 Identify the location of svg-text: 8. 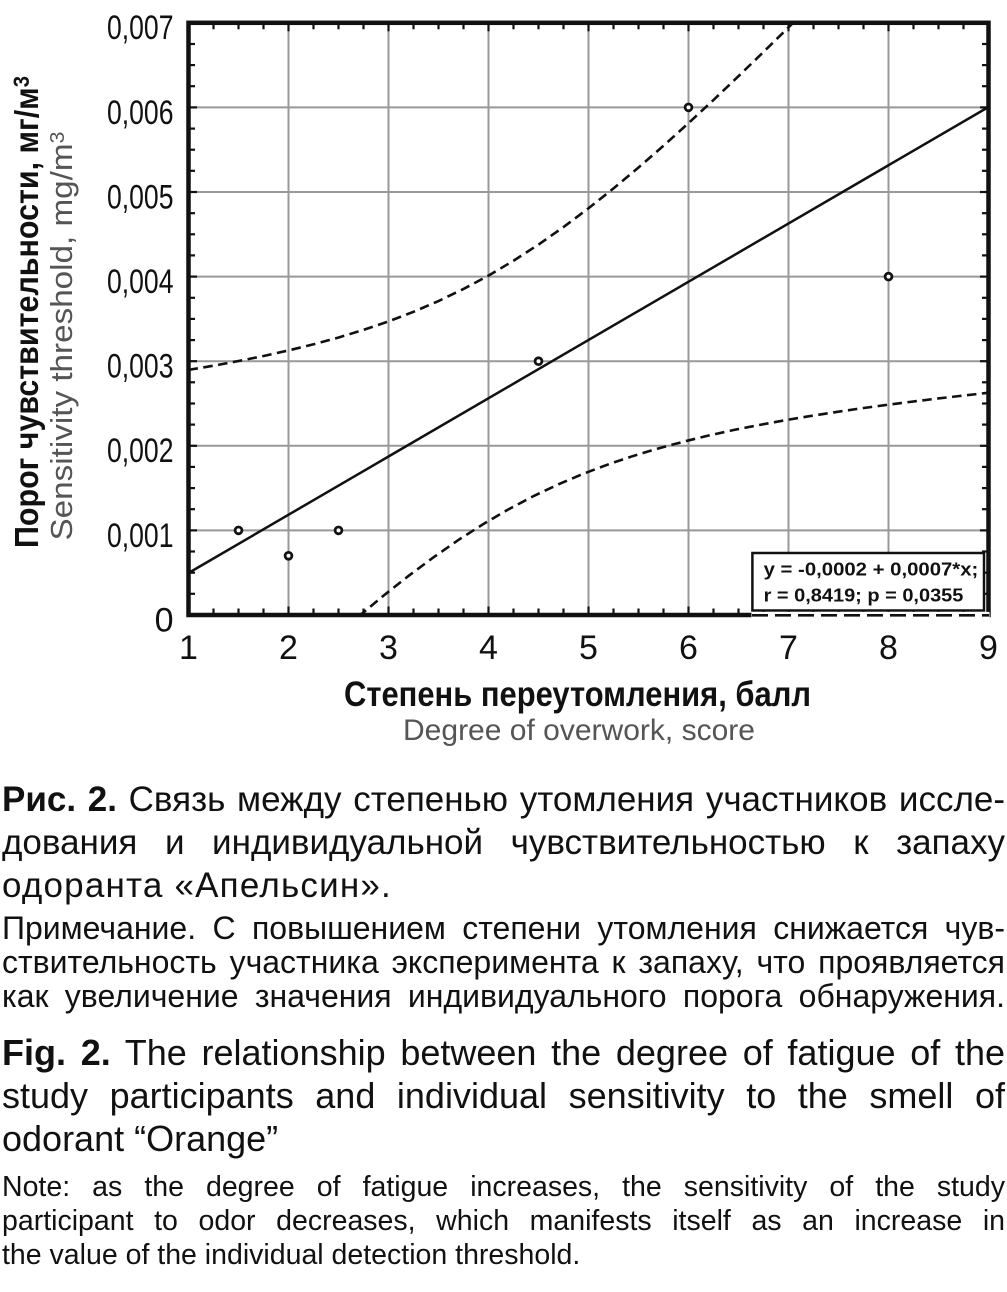
(888, 648).